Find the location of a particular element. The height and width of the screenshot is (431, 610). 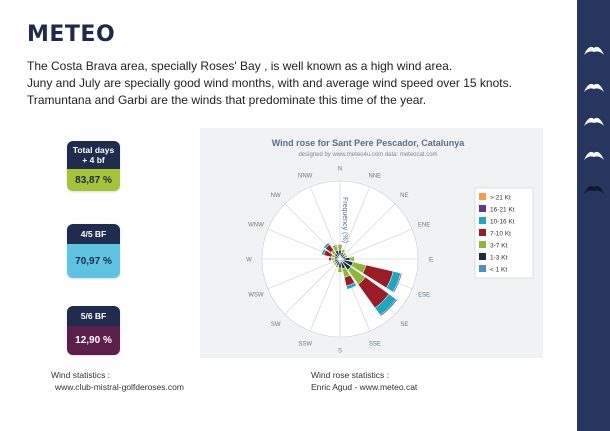

direction-label: WNW is located at coordinates (256, 226).